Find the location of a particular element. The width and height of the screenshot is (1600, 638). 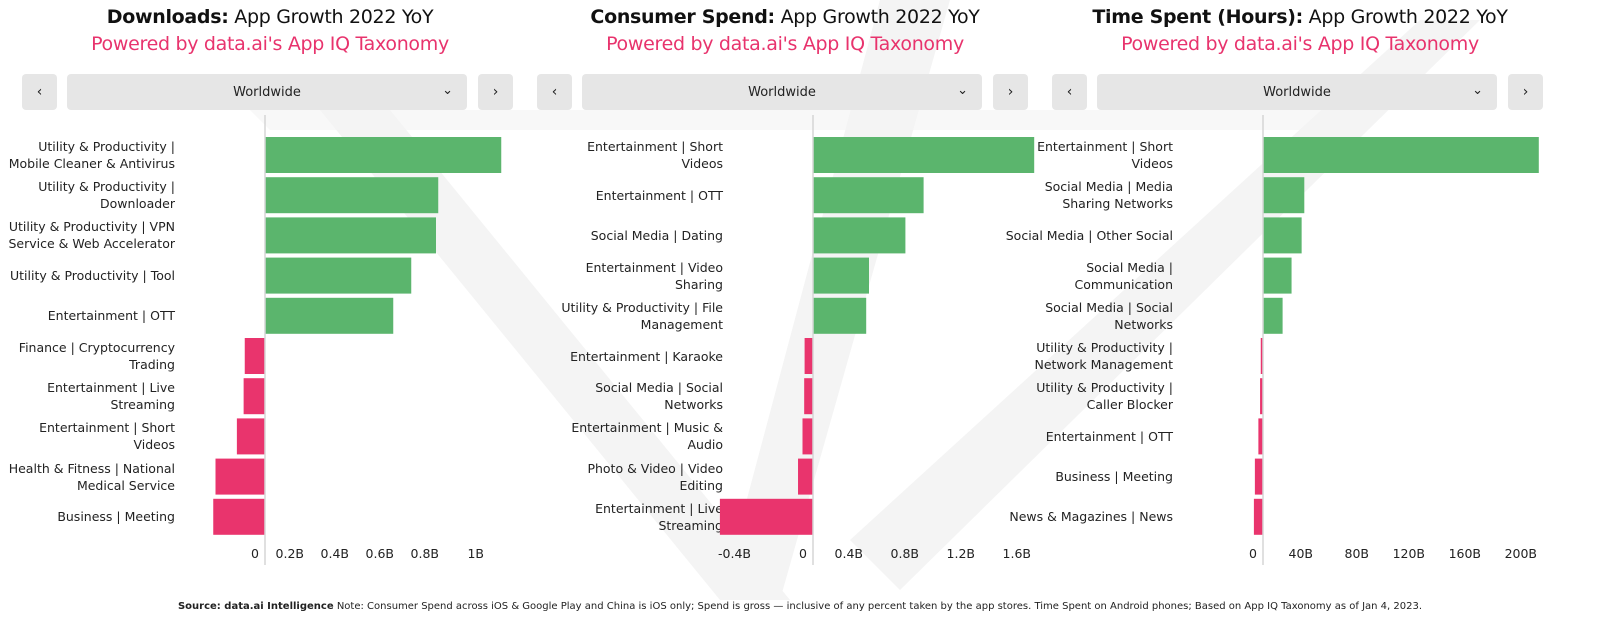

category-label: Entertainment | Music & Audio is located at coordinates (647, 436).